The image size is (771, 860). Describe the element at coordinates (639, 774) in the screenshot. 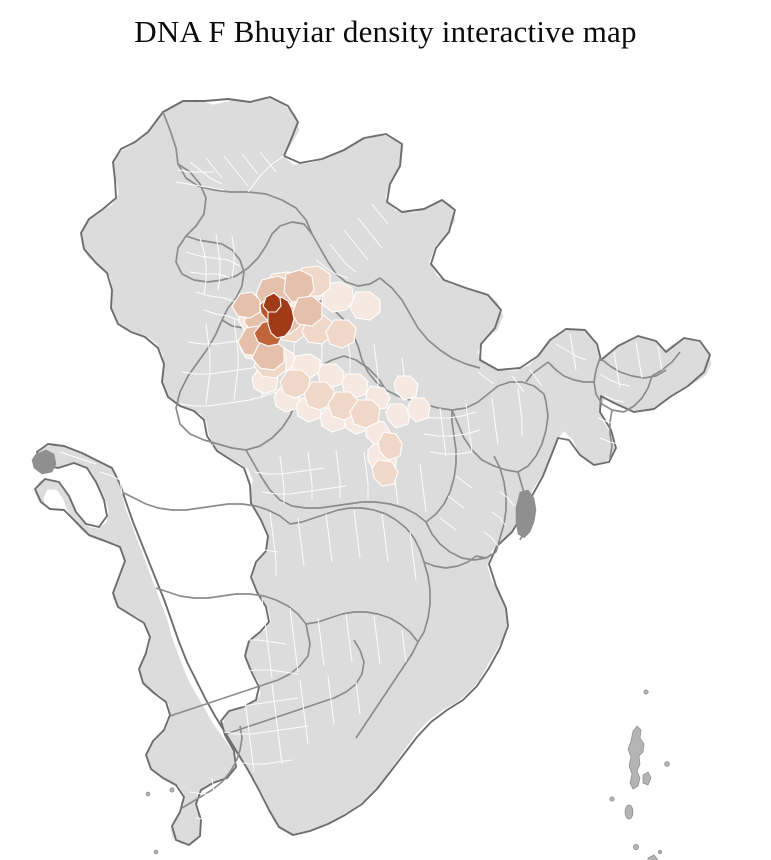

I see `andaman-nicobar-islands` at that location.